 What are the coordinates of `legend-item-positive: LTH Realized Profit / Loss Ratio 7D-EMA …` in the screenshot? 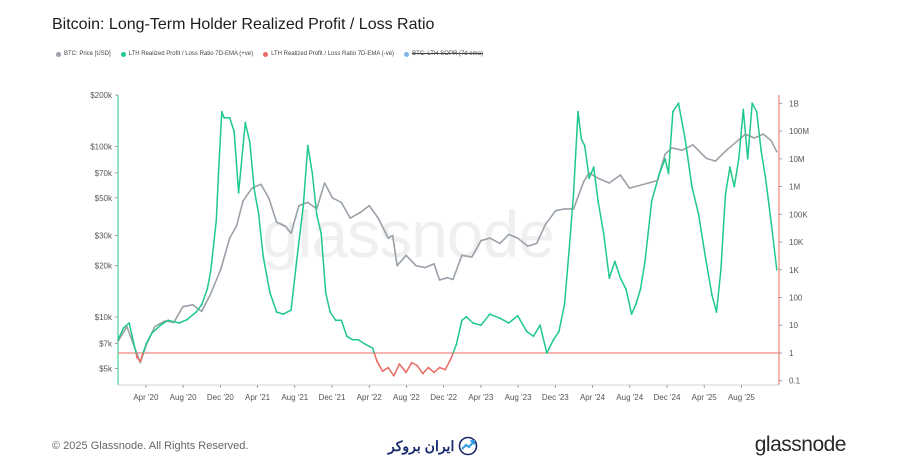 It's located at (187, 54).